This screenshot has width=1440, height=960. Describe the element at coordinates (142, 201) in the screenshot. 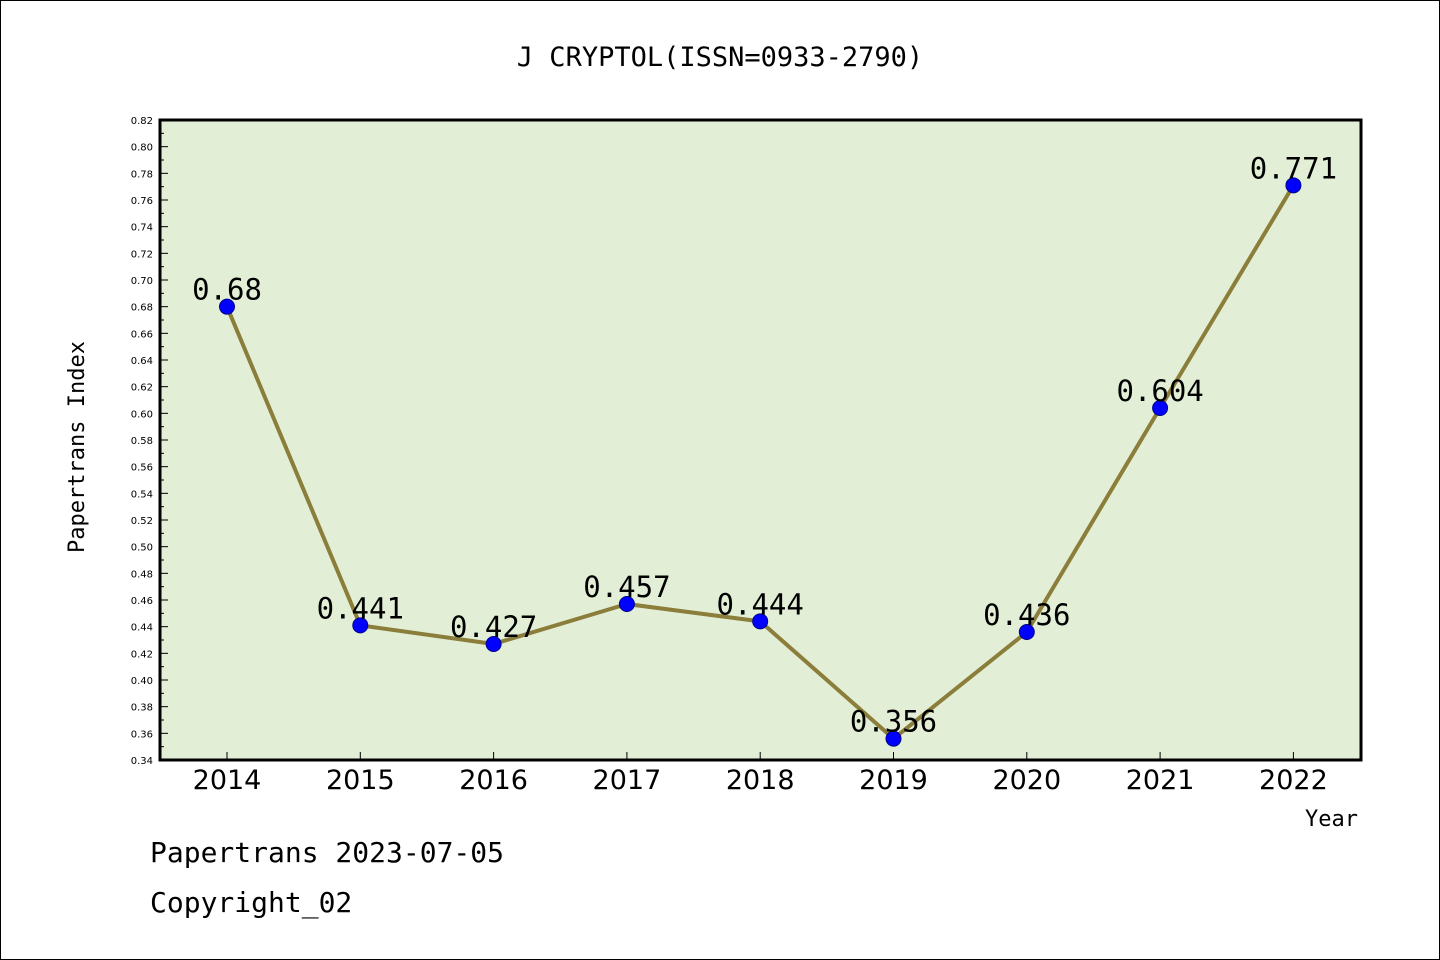

I see `y-tick-label: 0.76` at that location.